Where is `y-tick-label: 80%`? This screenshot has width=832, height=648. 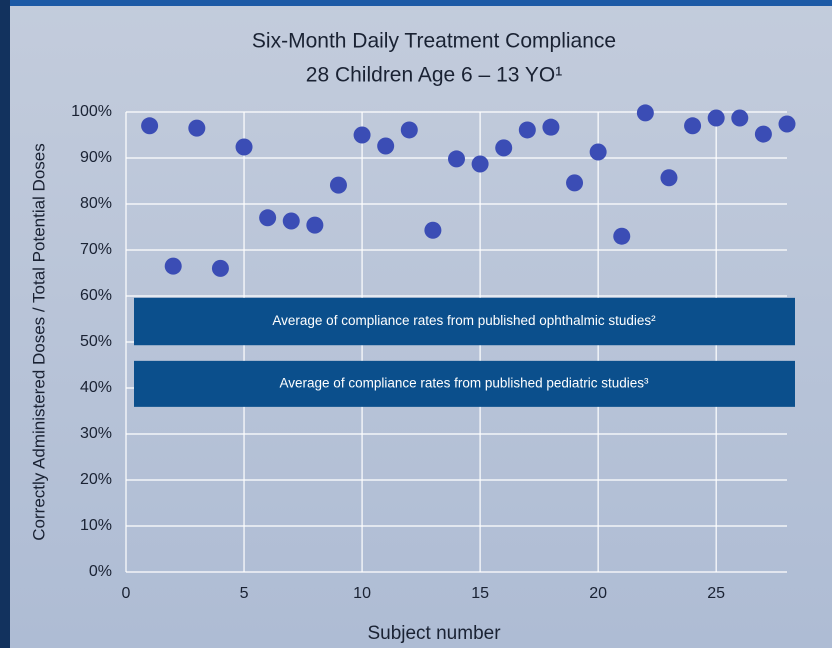
y-tick-label: 80% is located at coordinates (96, 203).